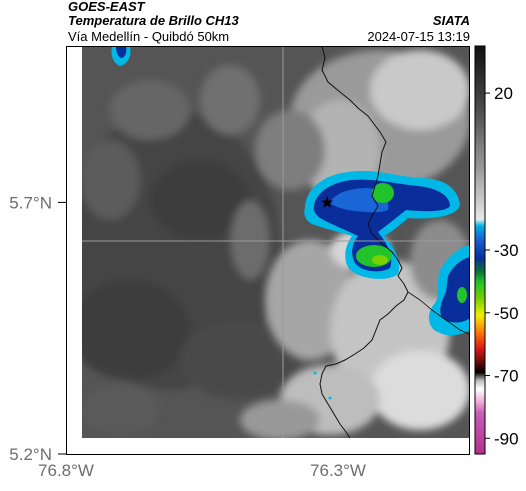 The image size is (526, 491). I want to click on colorbar-tick-label: -70, so click(506, 376).